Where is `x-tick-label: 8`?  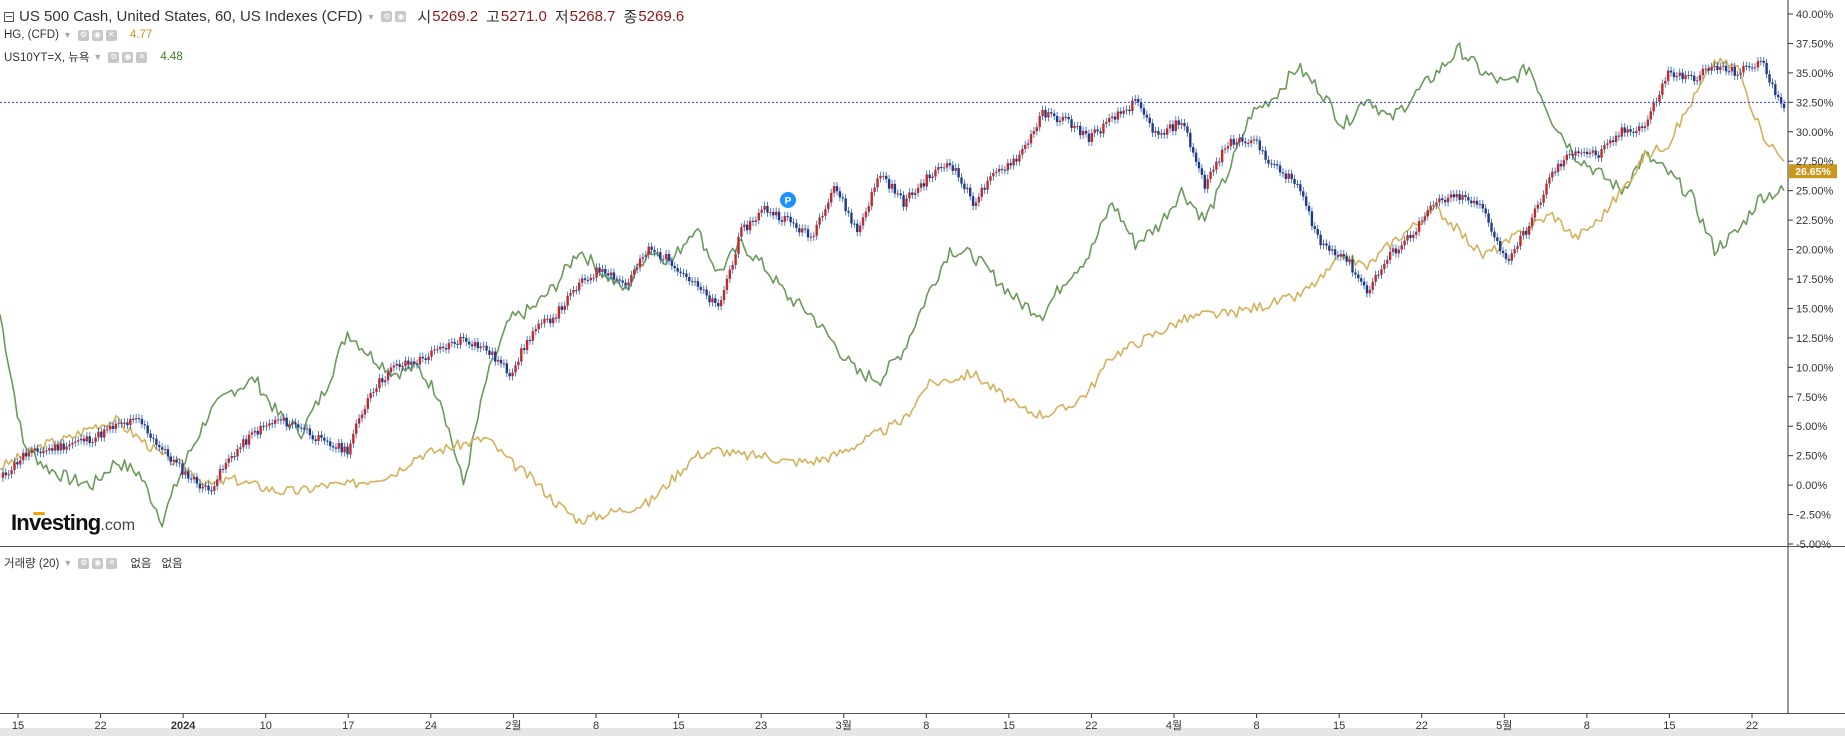 x-tick-label: 8 is located at coordinates (596, 726).